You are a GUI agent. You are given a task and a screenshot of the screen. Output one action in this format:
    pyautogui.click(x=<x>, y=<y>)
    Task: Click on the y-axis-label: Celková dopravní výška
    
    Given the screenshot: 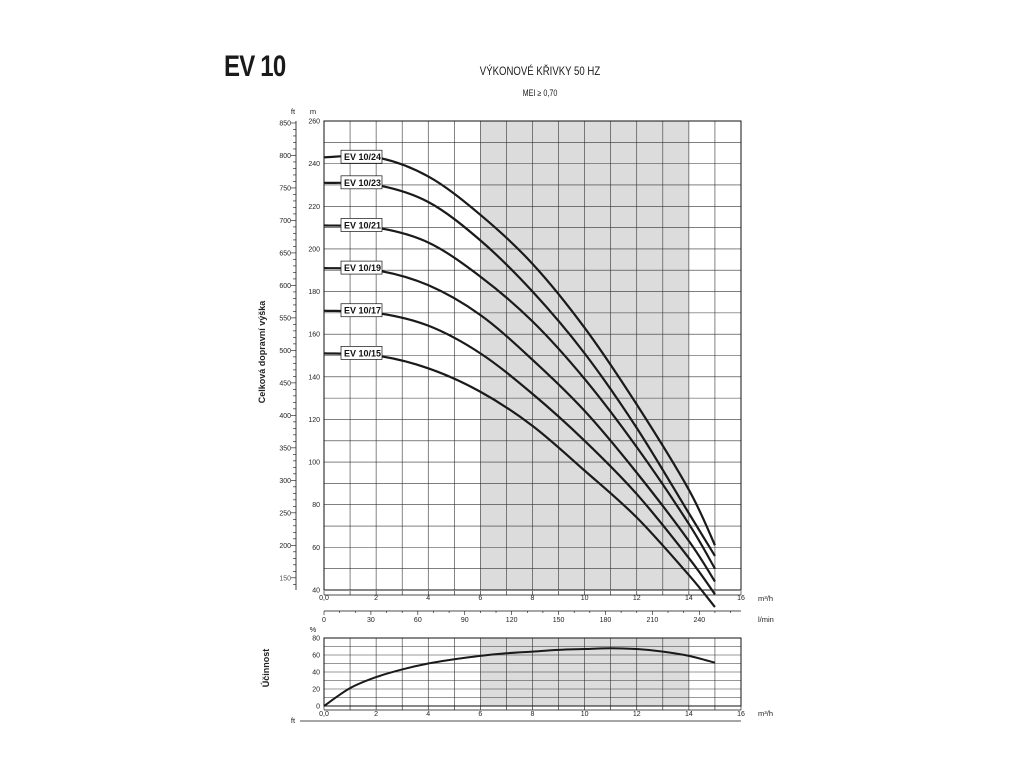 What is the action you would take?
    pyautogui.click(x=262, y=352)
    